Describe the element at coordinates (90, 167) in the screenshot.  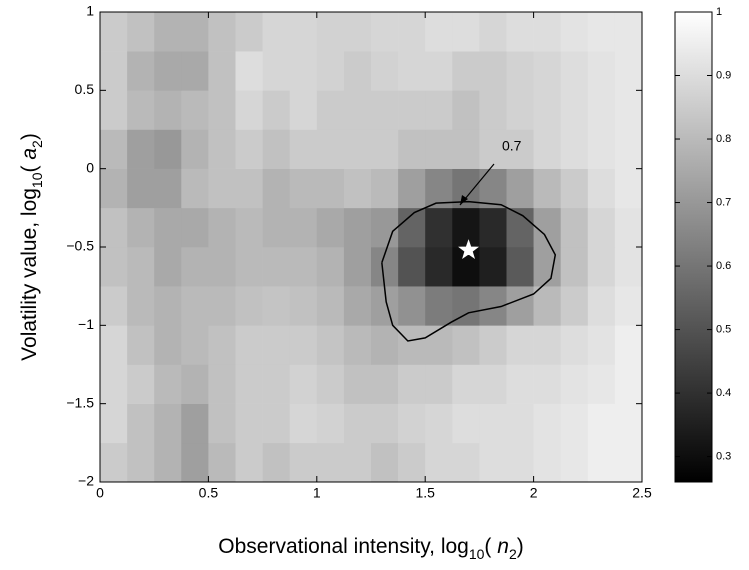
I see `y-tick-label: 0` at that location.